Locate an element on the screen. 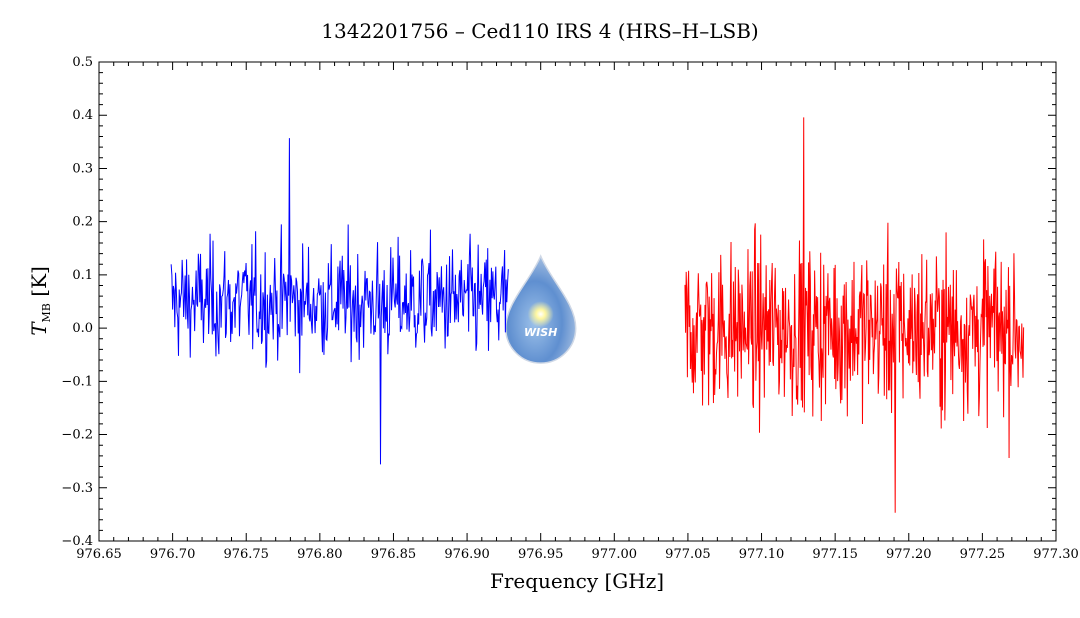 Image resolution: width=1080 pixels, height=618 pixels. chart-title: 1342201756 – Ced110 IRS 4 (HRS–H–LSB) is located at coordinates (539, 31).